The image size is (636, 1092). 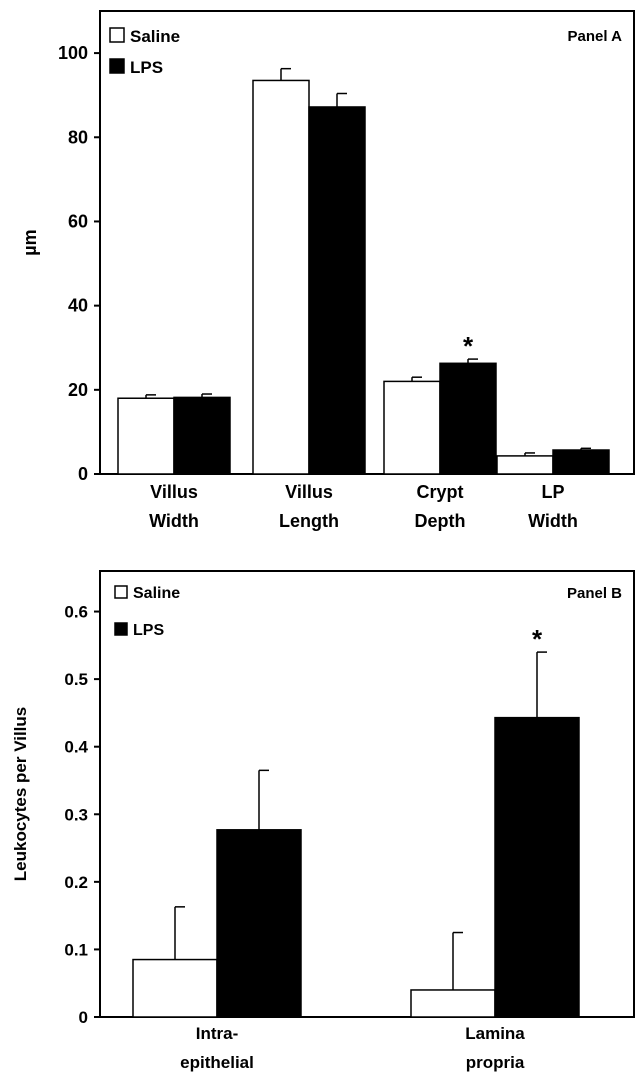 What do you see at coordinates (76, 949) in the screenshot?
I see `y-tick-label: 0.1` at bounding box center [76, 949].